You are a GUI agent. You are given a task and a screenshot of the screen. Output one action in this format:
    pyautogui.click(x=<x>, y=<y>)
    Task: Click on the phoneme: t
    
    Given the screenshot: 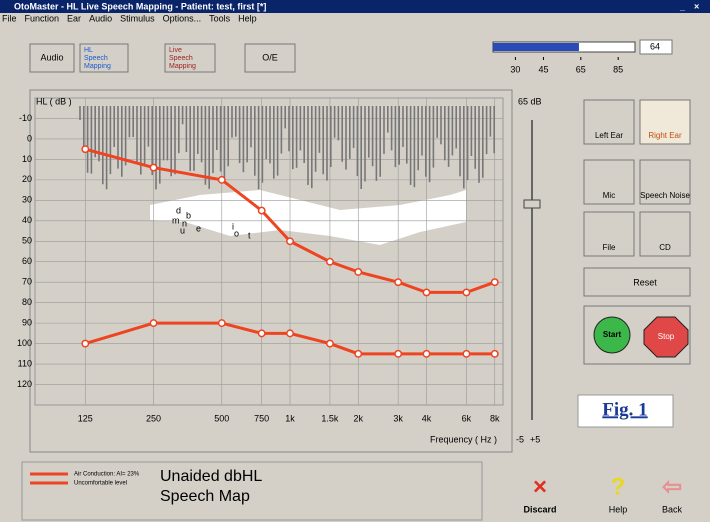 What is the action you would take?
    pyautogui.click(x=249, y=235)
    